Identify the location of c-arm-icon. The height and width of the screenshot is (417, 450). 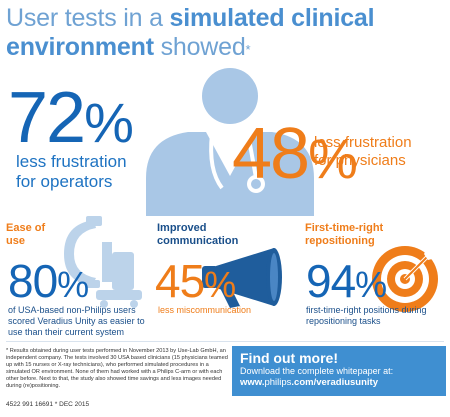
(103, 262).